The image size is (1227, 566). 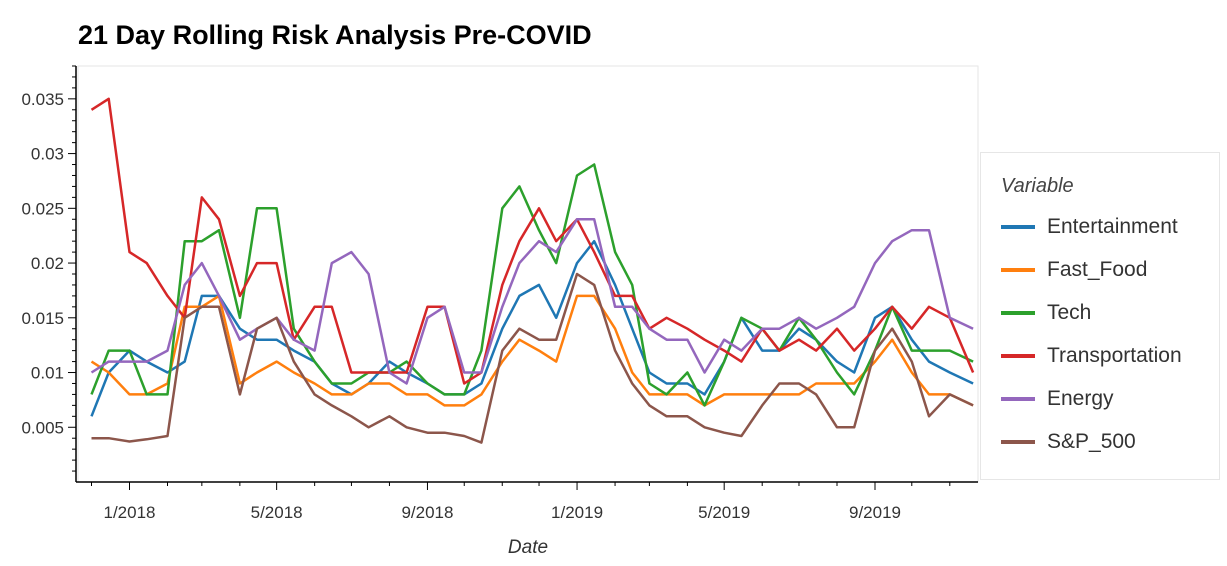 What do you see at coordinates (1114, 355) in the screenshot?
I see `legend-label: Transportation` at bounding box center [1114, 355].